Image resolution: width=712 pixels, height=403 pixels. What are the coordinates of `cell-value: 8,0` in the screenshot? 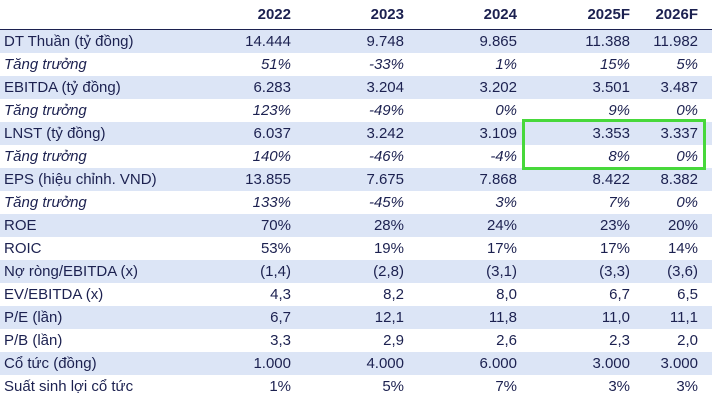 It's located at (506, 294).